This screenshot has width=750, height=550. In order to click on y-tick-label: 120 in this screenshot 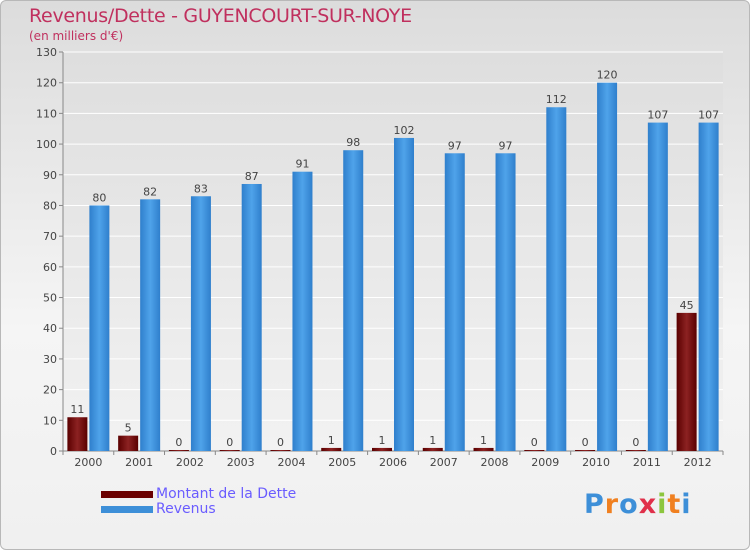, I will do `click(46, 83)`.